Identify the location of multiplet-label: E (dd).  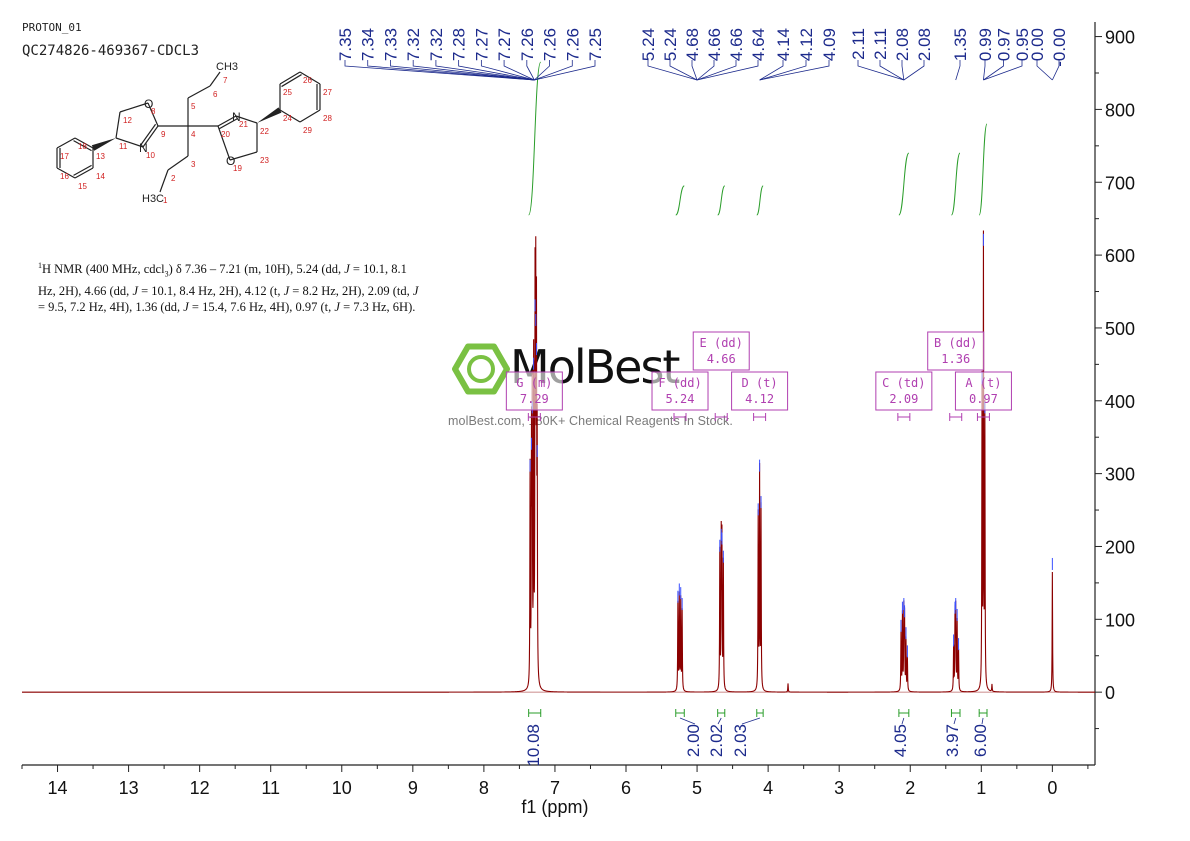
(721, 343).